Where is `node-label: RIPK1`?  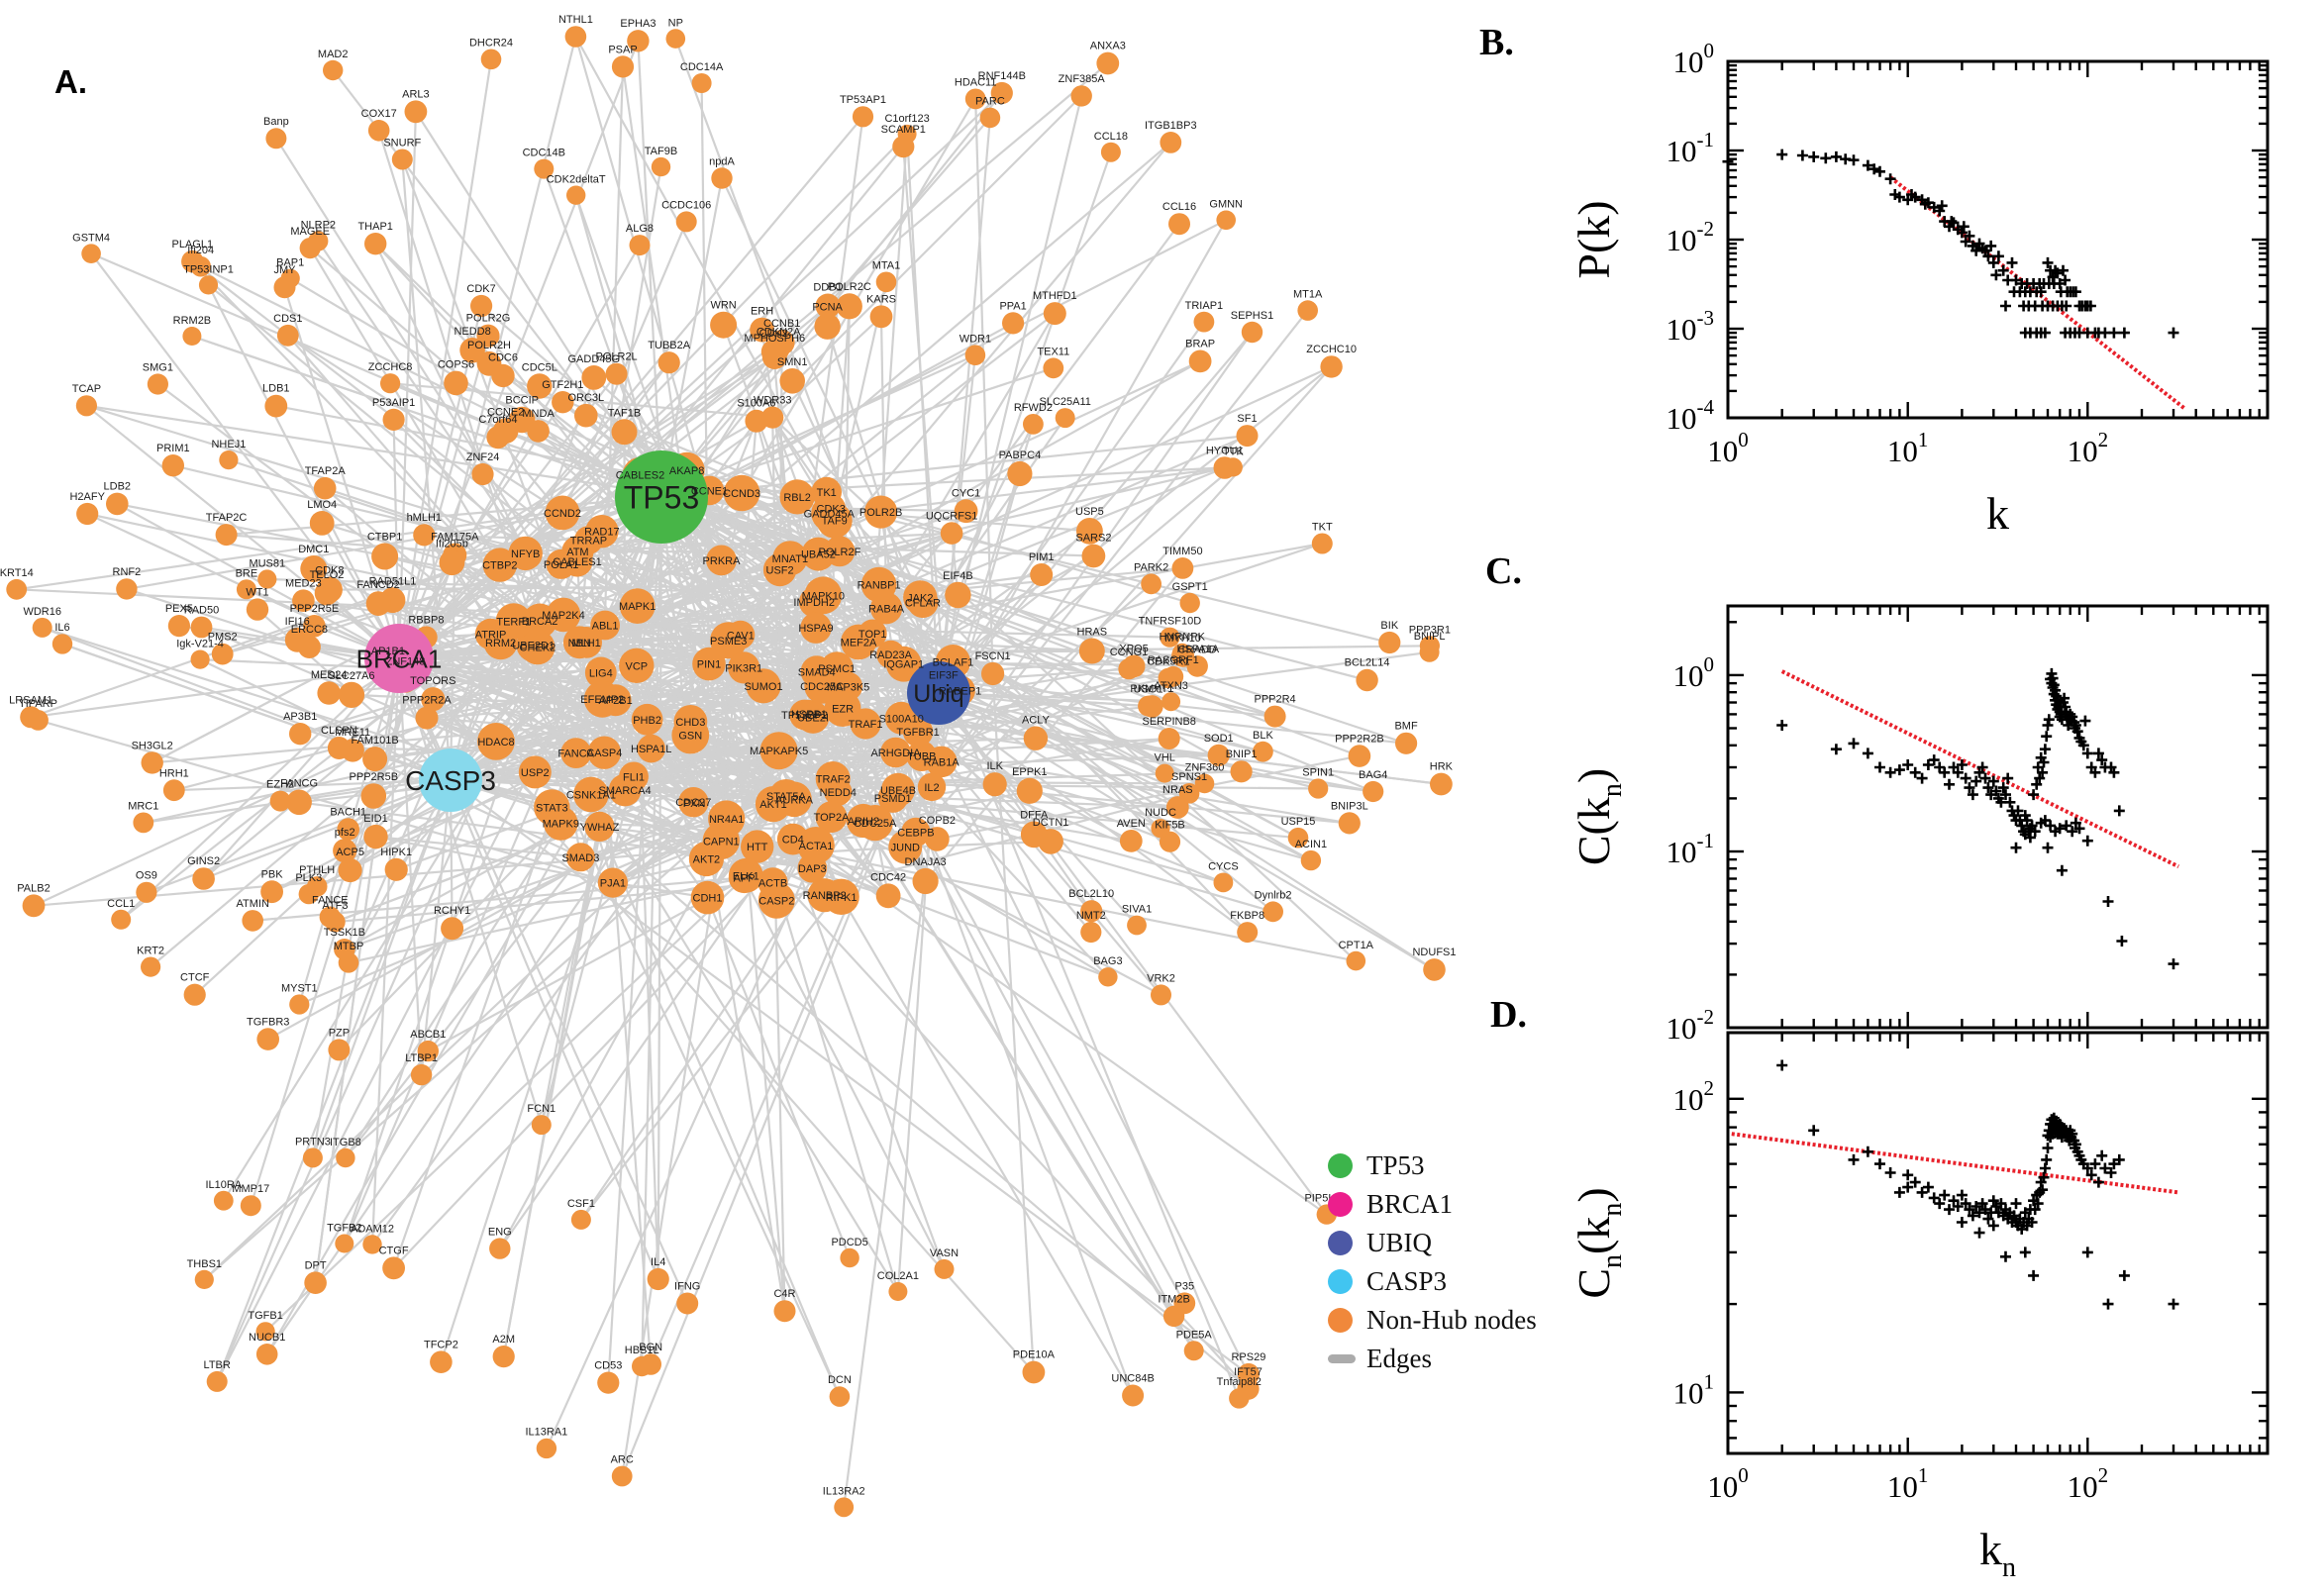 node-label: RIPK1 is located at coordinates (842, 898).